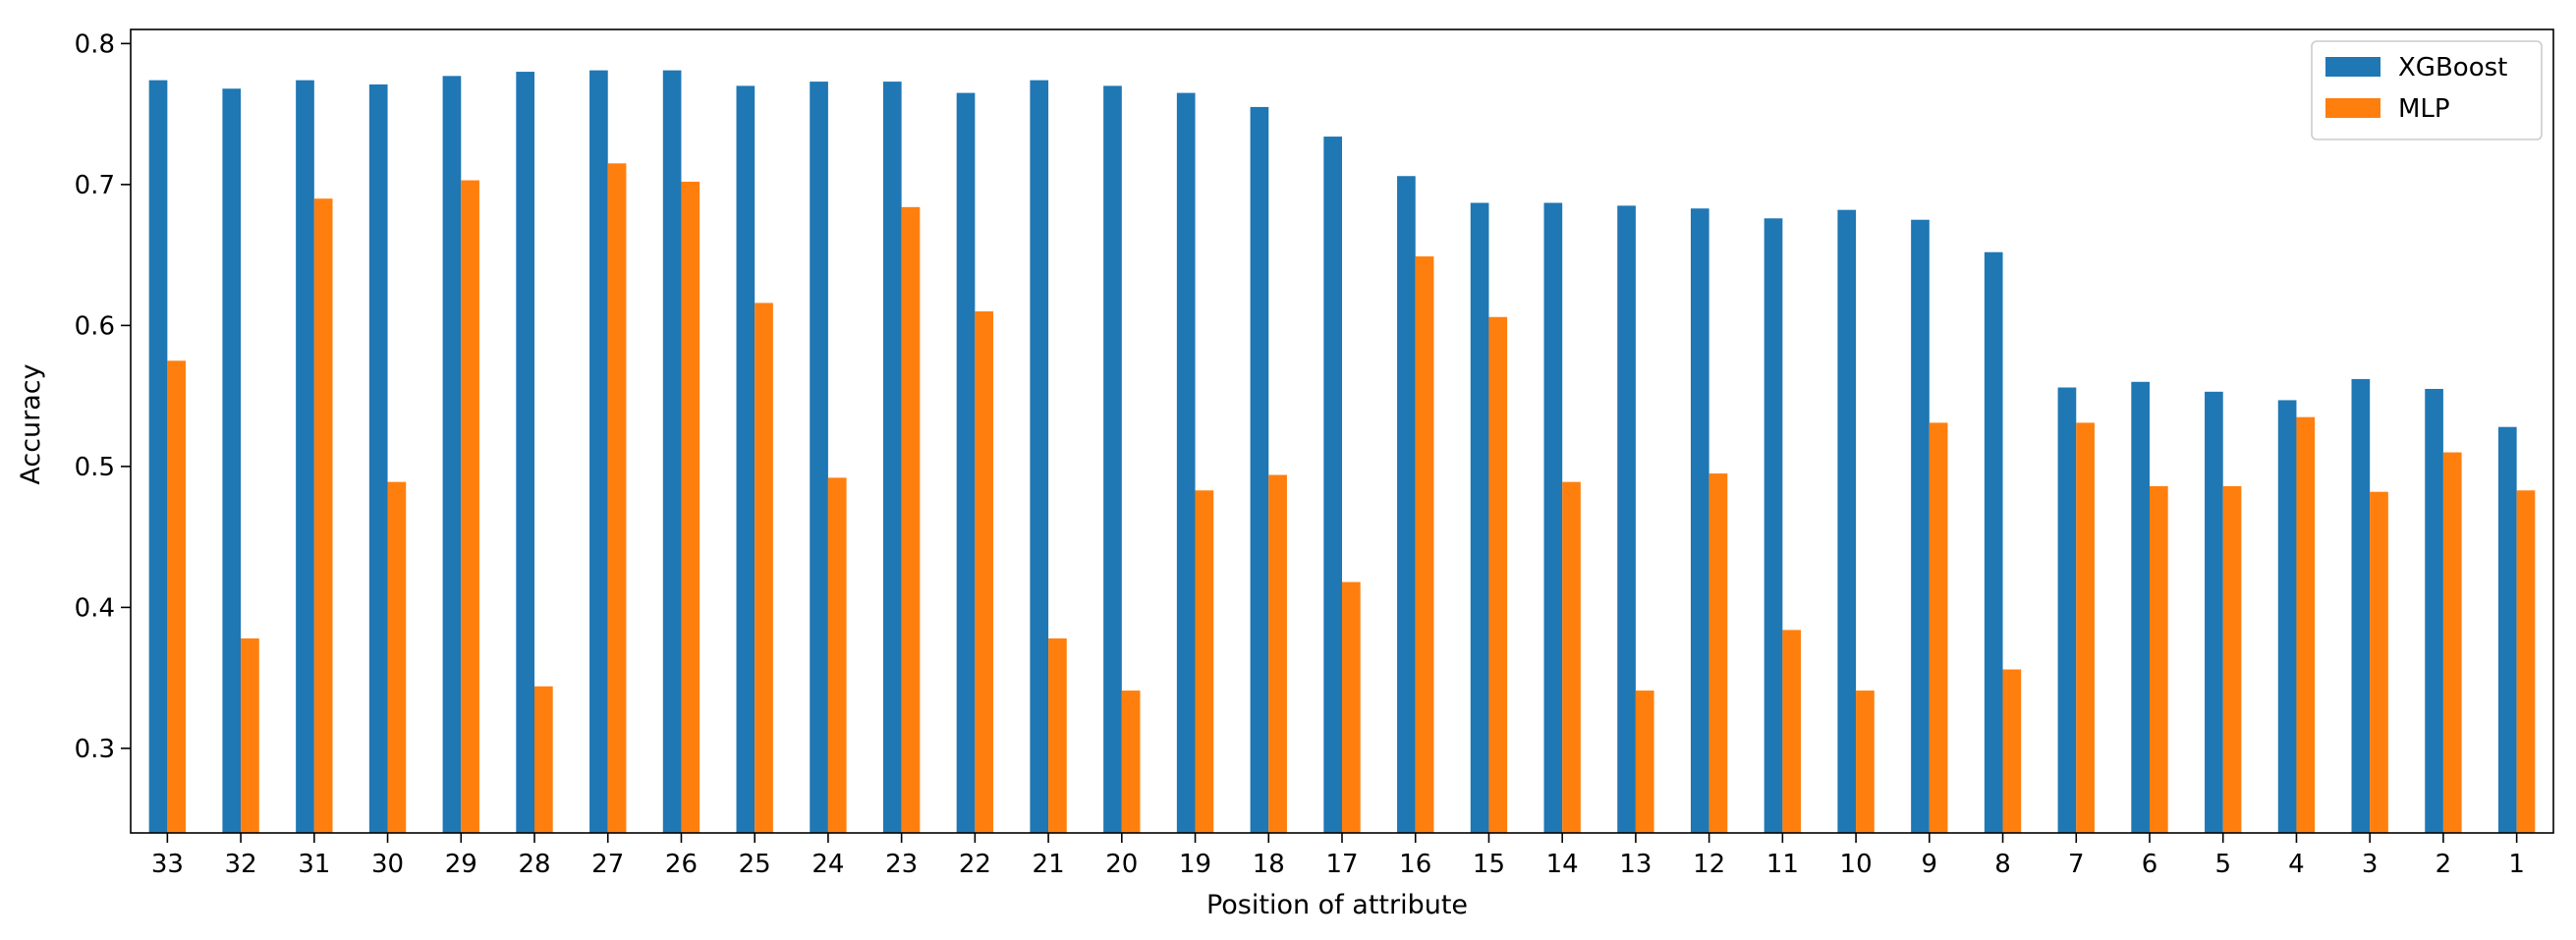 The width and height of the screenshot is (2576, 940). I want to click on x-tick-label: 22, so click(975, 864).